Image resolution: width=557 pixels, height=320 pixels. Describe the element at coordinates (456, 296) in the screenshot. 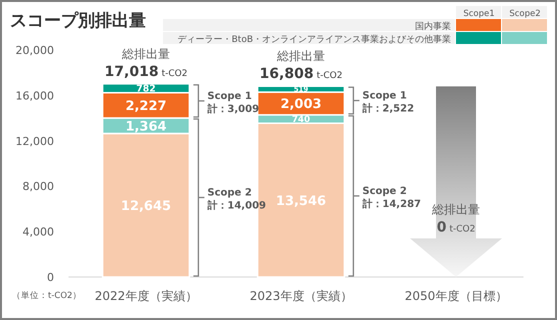

I see `x-tick-label: 2050年度（目標）` at that location.